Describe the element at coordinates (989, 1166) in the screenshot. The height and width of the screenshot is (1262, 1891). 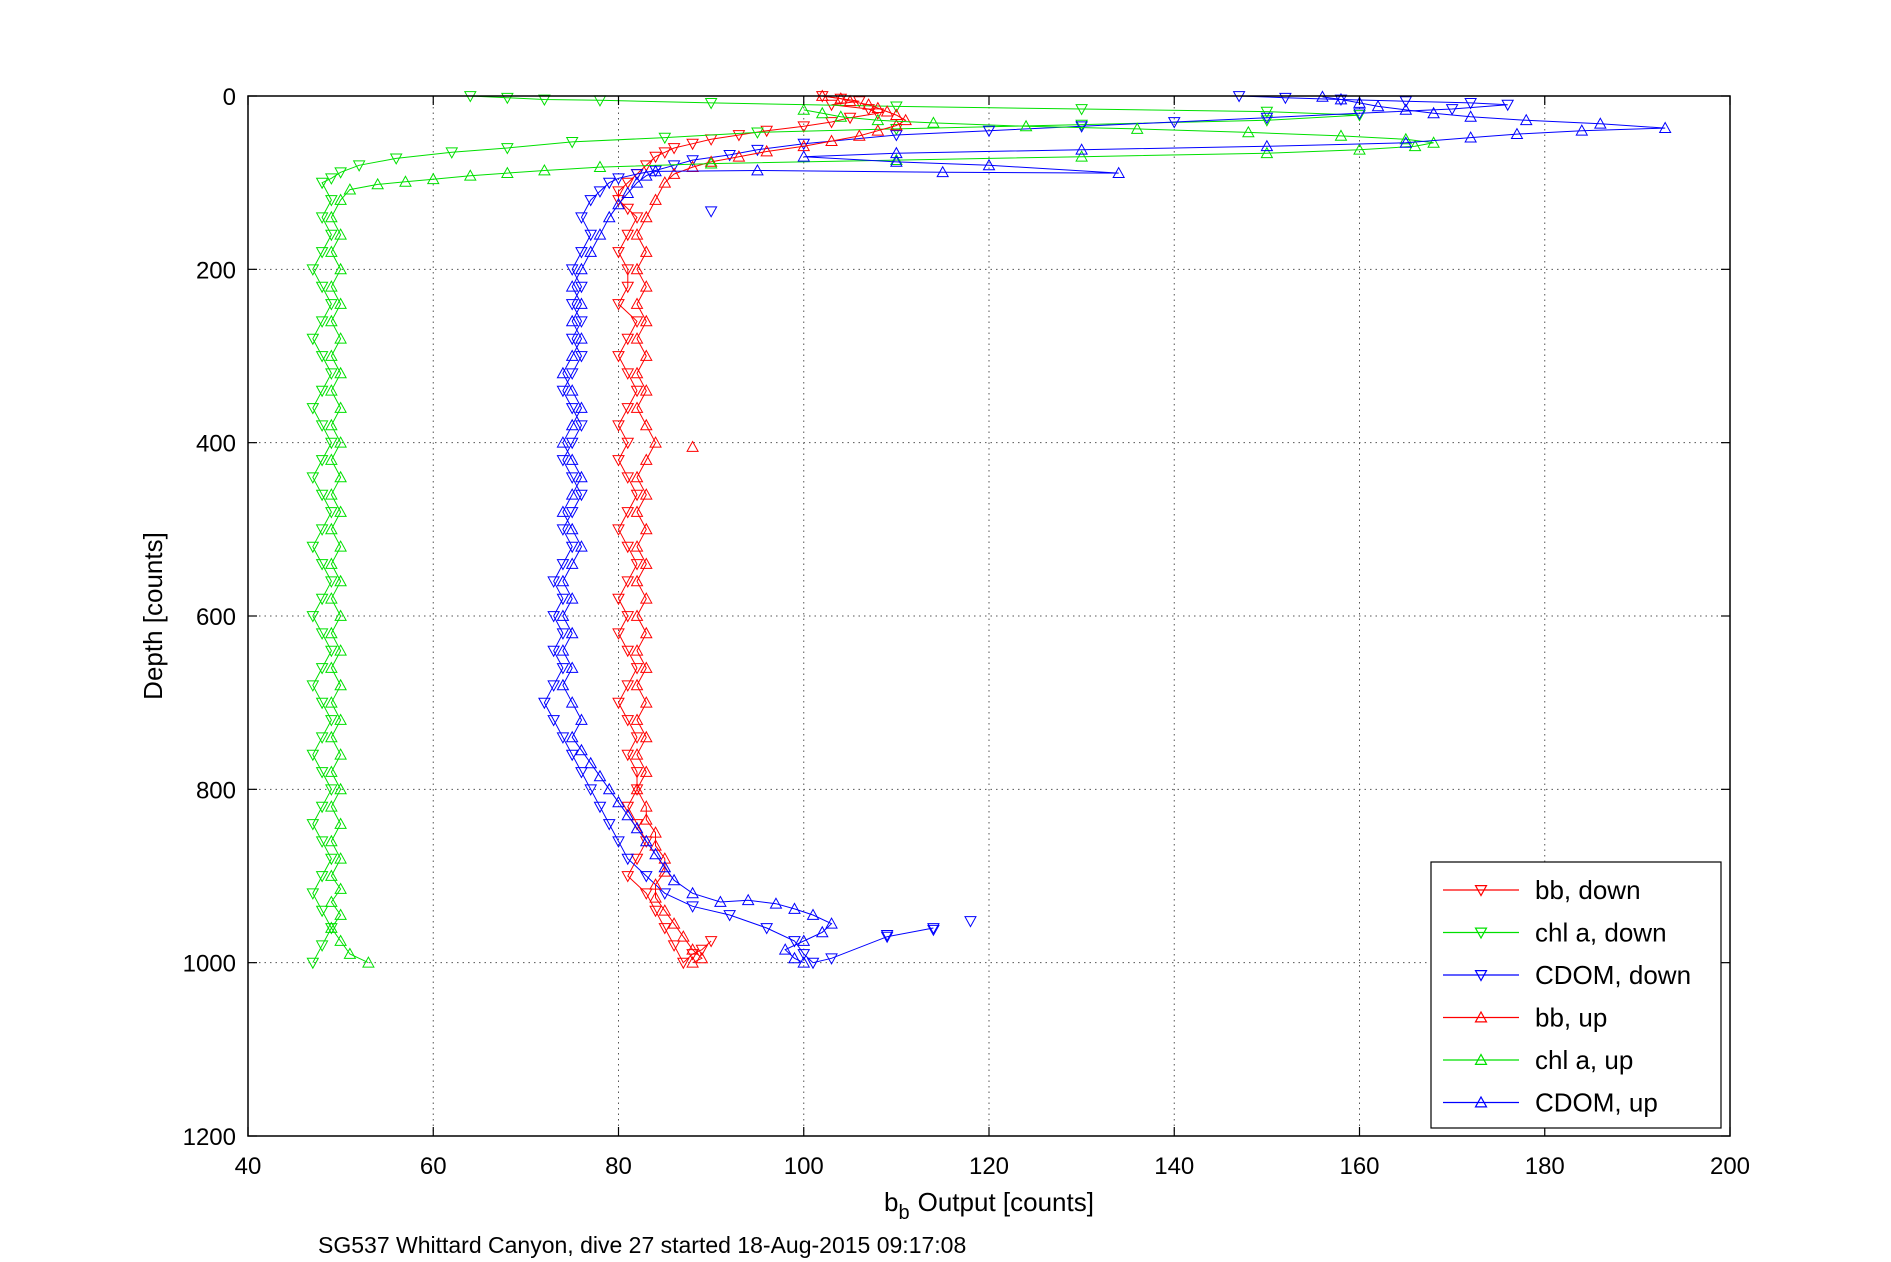
I see `x-tick-label: 120` at that location.